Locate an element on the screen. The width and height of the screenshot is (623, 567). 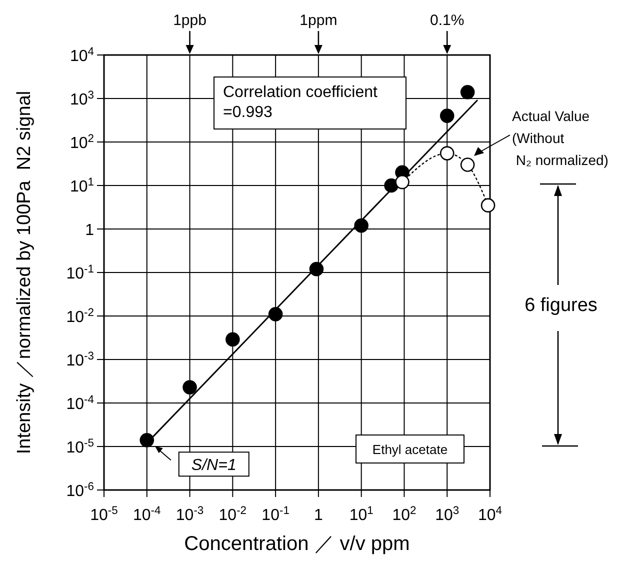
x-tick-label: 10$^{4}$ is located at coordinates (490, 514).